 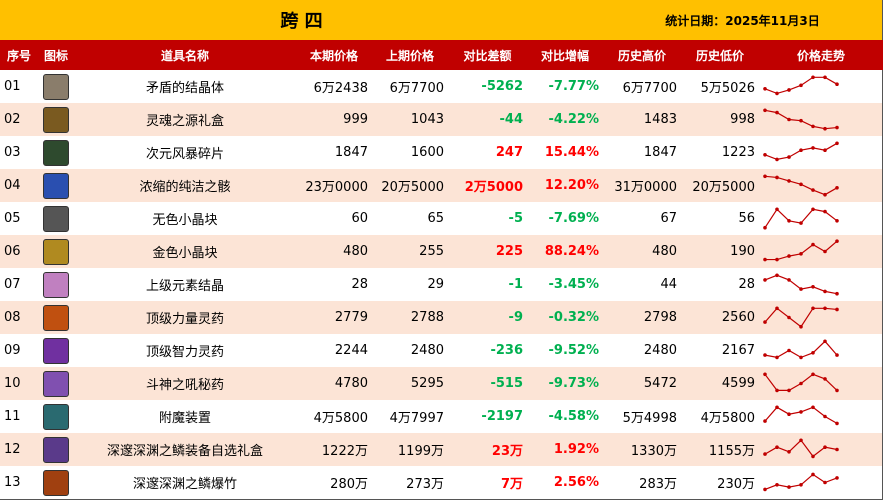 I want to click on change-pct: 2.56%, so click(x=565, y=483).